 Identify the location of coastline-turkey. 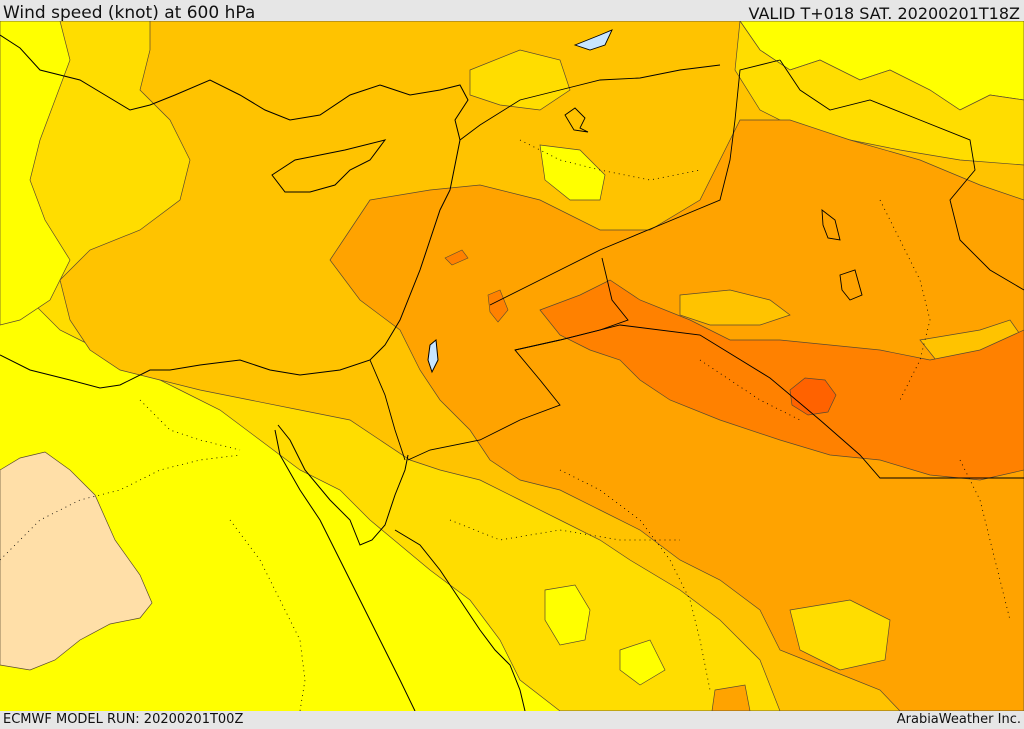
(234, 87).